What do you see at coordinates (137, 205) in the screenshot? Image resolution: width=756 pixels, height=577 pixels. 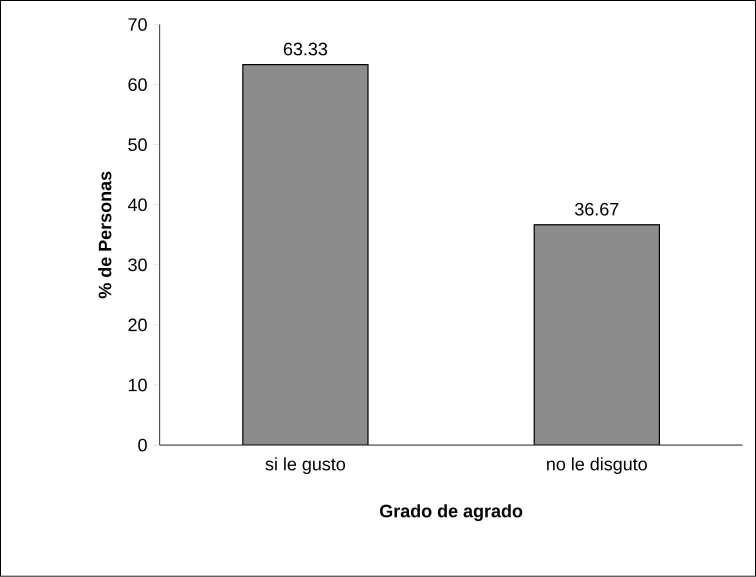 I see `y-tick-label: 40` at bounding box center [137, 205].